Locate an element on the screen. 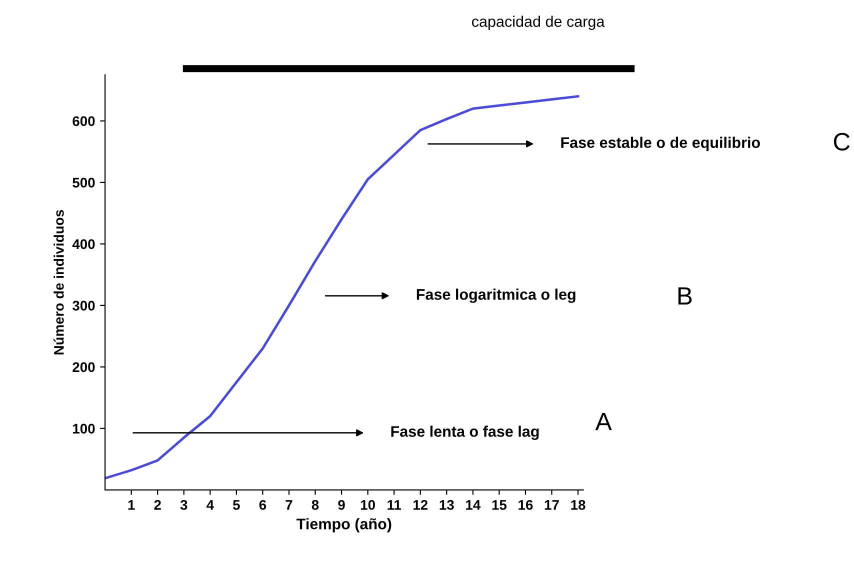  x-tick-label: 3 is located at coordinates (184, 505).